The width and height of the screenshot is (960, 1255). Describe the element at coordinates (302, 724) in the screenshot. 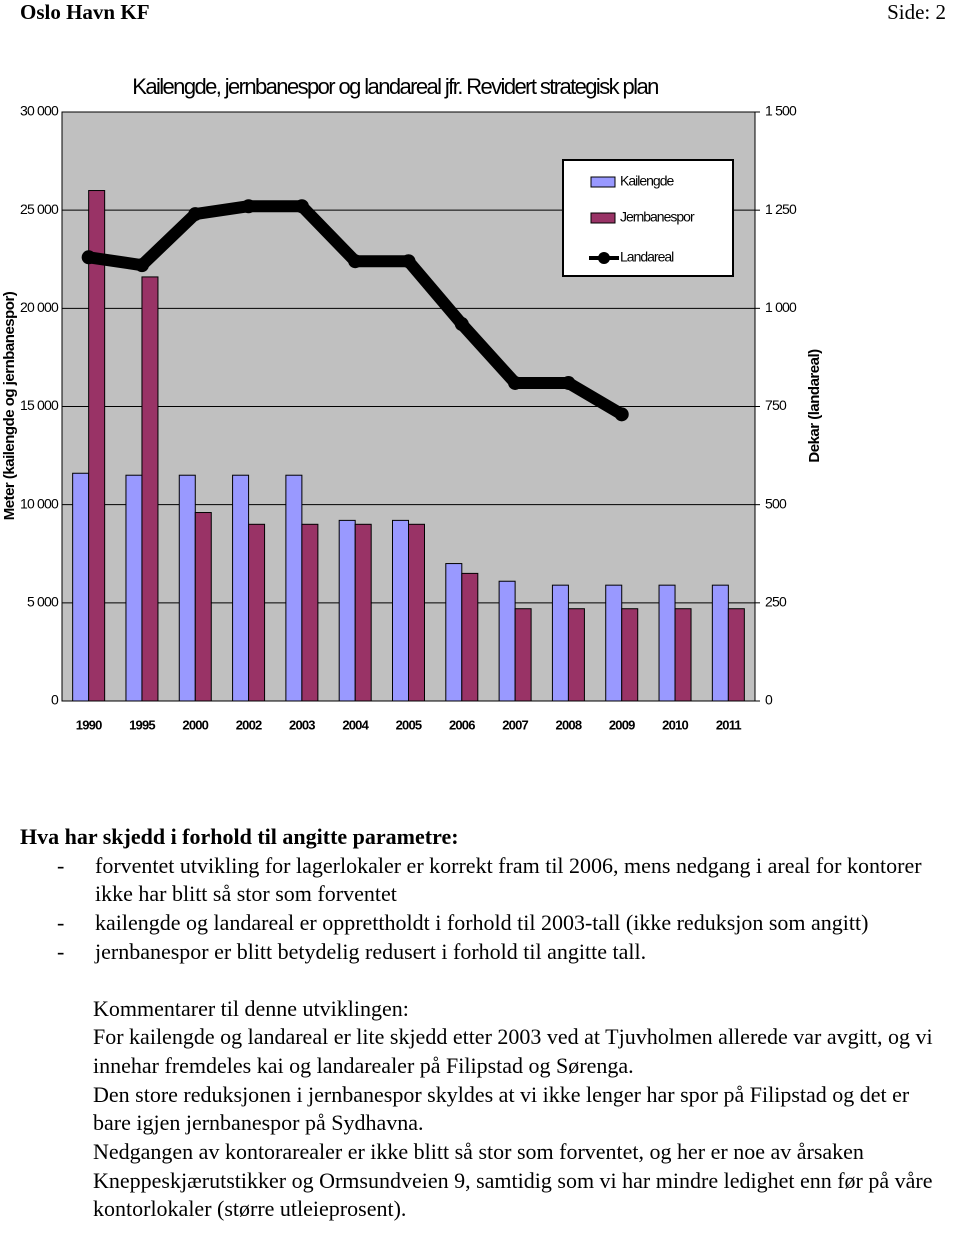

I see `x-tick-label: 2003` at that location.